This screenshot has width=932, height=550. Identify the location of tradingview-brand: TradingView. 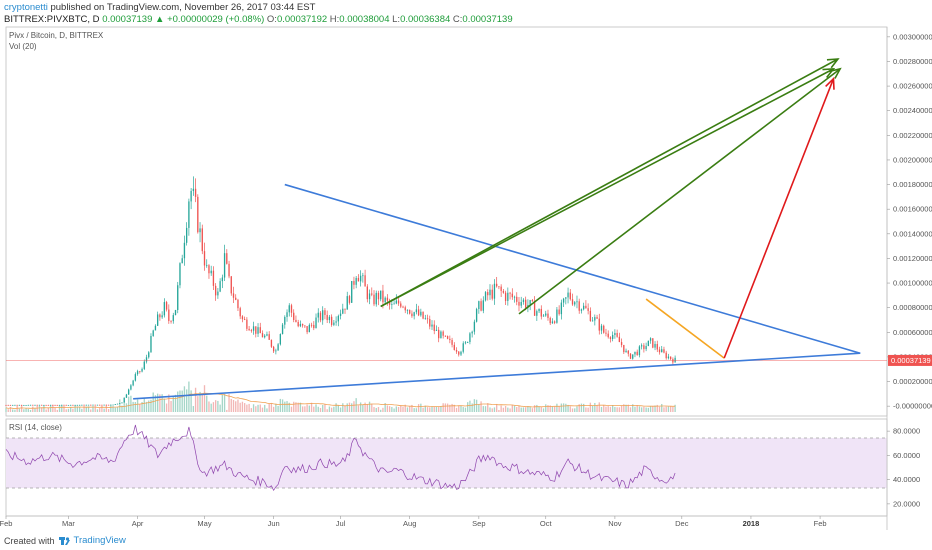
(99, 540).